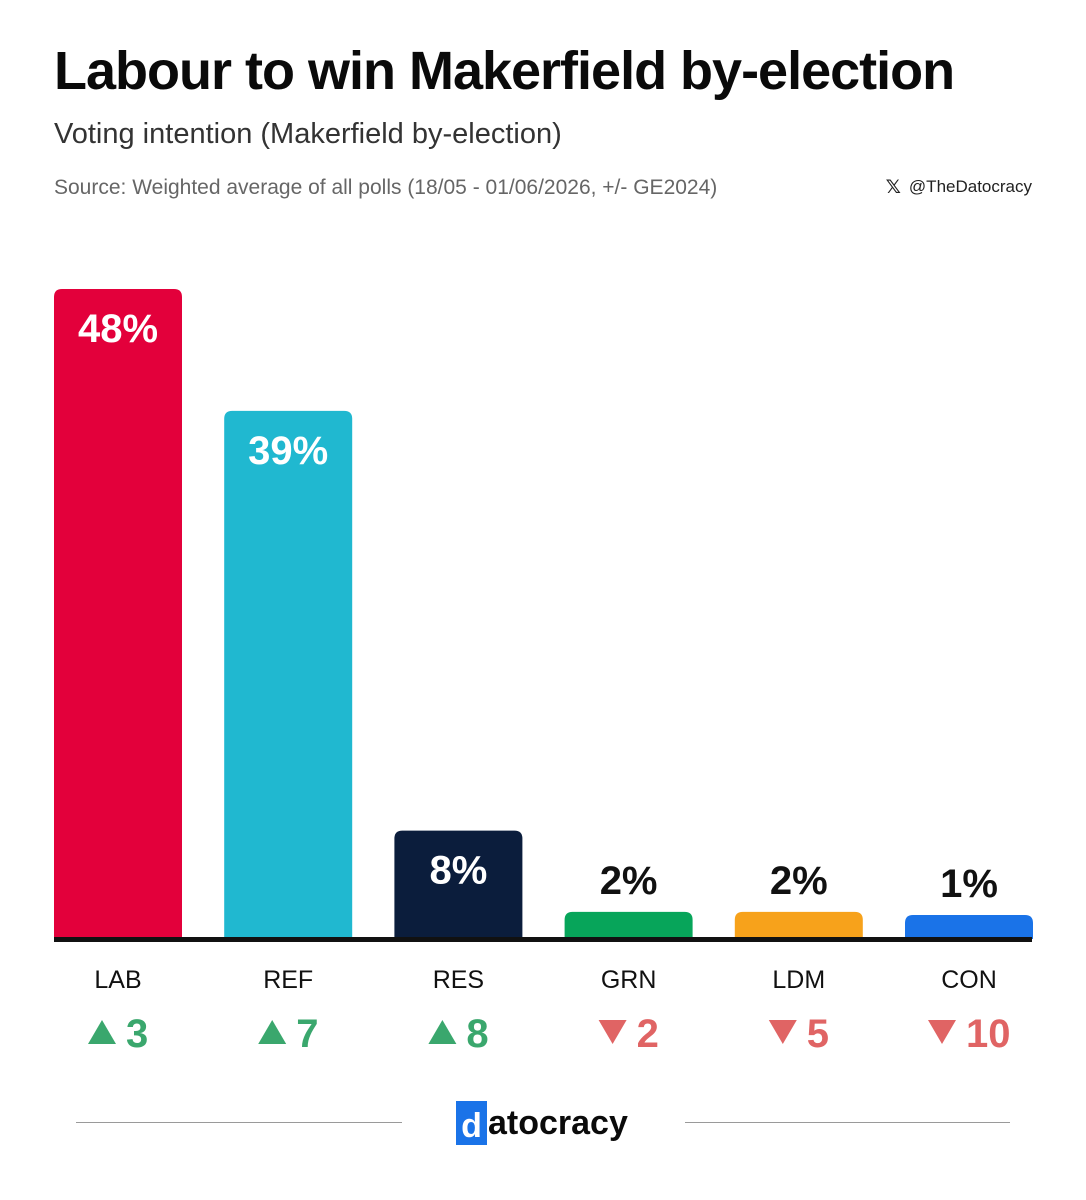 The width and height of the screenshot is (1086, 1200). Describe the element at coordinates (628, 925) in the screenshot. I see `bar-grn` at that location.